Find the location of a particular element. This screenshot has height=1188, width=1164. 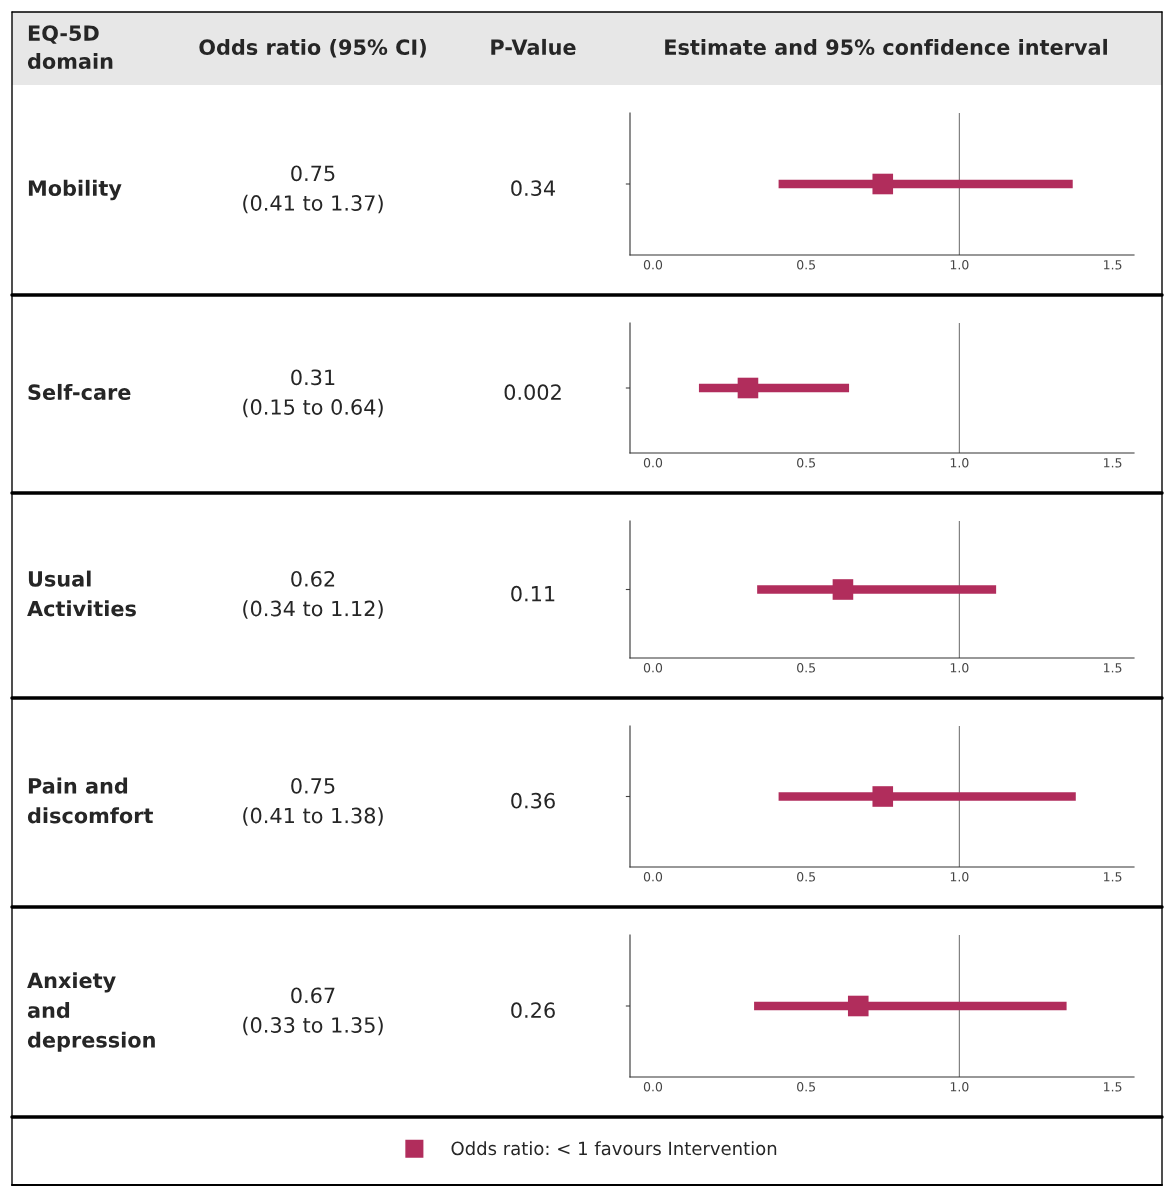

text: Odds ratio (95% CI) is located at coordinates (312, 48).